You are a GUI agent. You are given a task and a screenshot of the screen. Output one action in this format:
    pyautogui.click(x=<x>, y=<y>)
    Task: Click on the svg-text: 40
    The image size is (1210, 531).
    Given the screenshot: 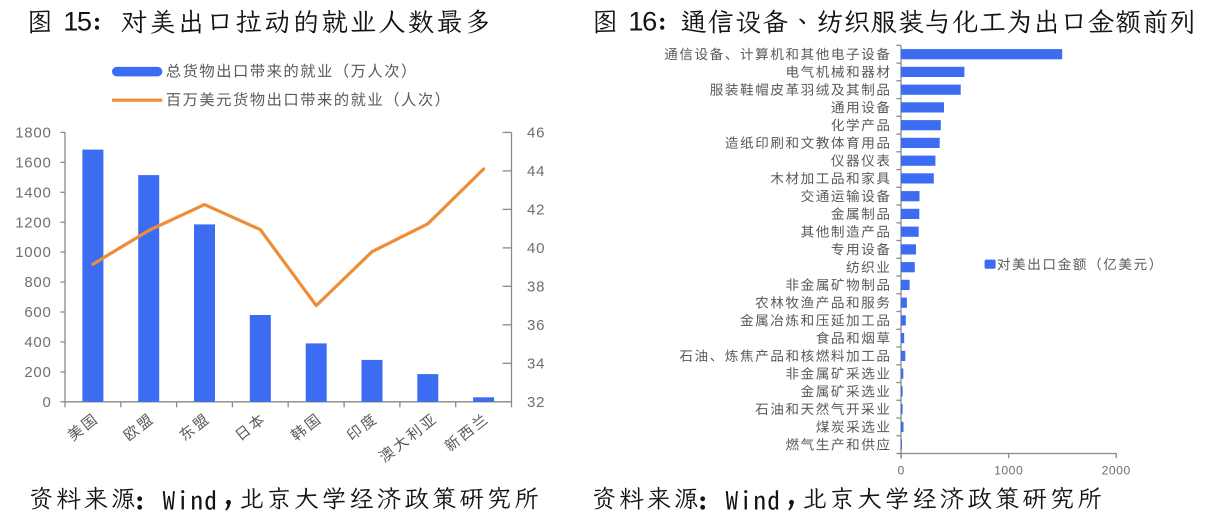 What is the action you would take?
    pyautogui.click(x=536, y=248)
    